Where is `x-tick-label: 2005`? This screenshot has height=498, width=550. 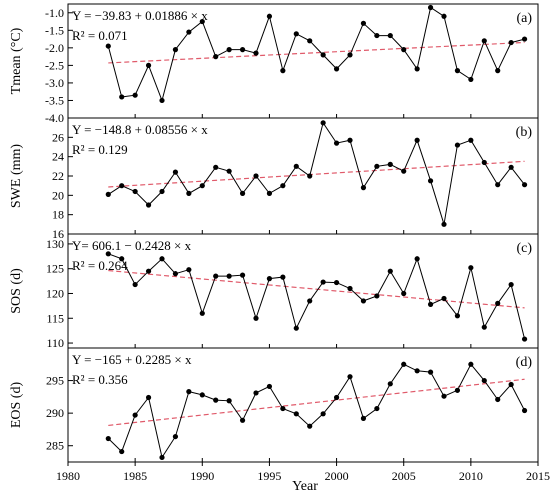 x-tick-label: 2005 is located at coordinates (404, 476).